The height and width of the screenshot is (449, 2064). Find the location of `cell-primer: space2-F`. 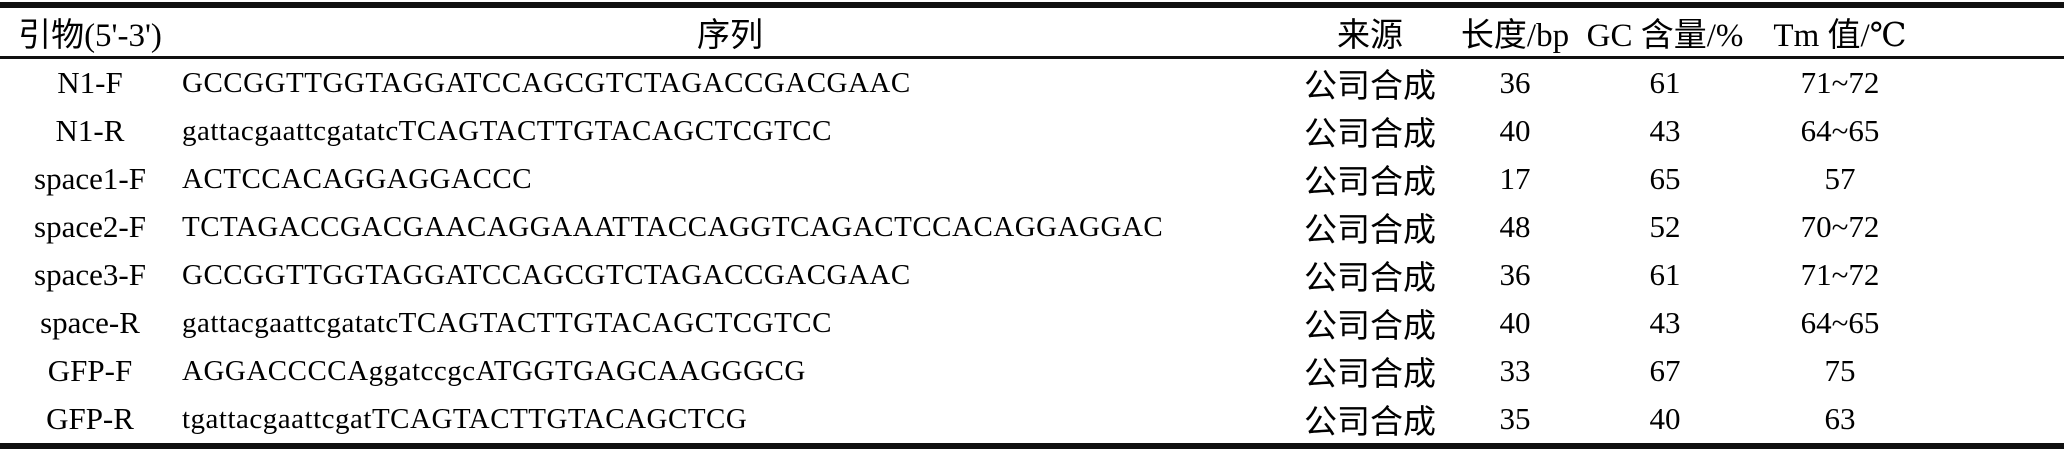

cell-primer: space2-F is located at coordinates (90, 226).